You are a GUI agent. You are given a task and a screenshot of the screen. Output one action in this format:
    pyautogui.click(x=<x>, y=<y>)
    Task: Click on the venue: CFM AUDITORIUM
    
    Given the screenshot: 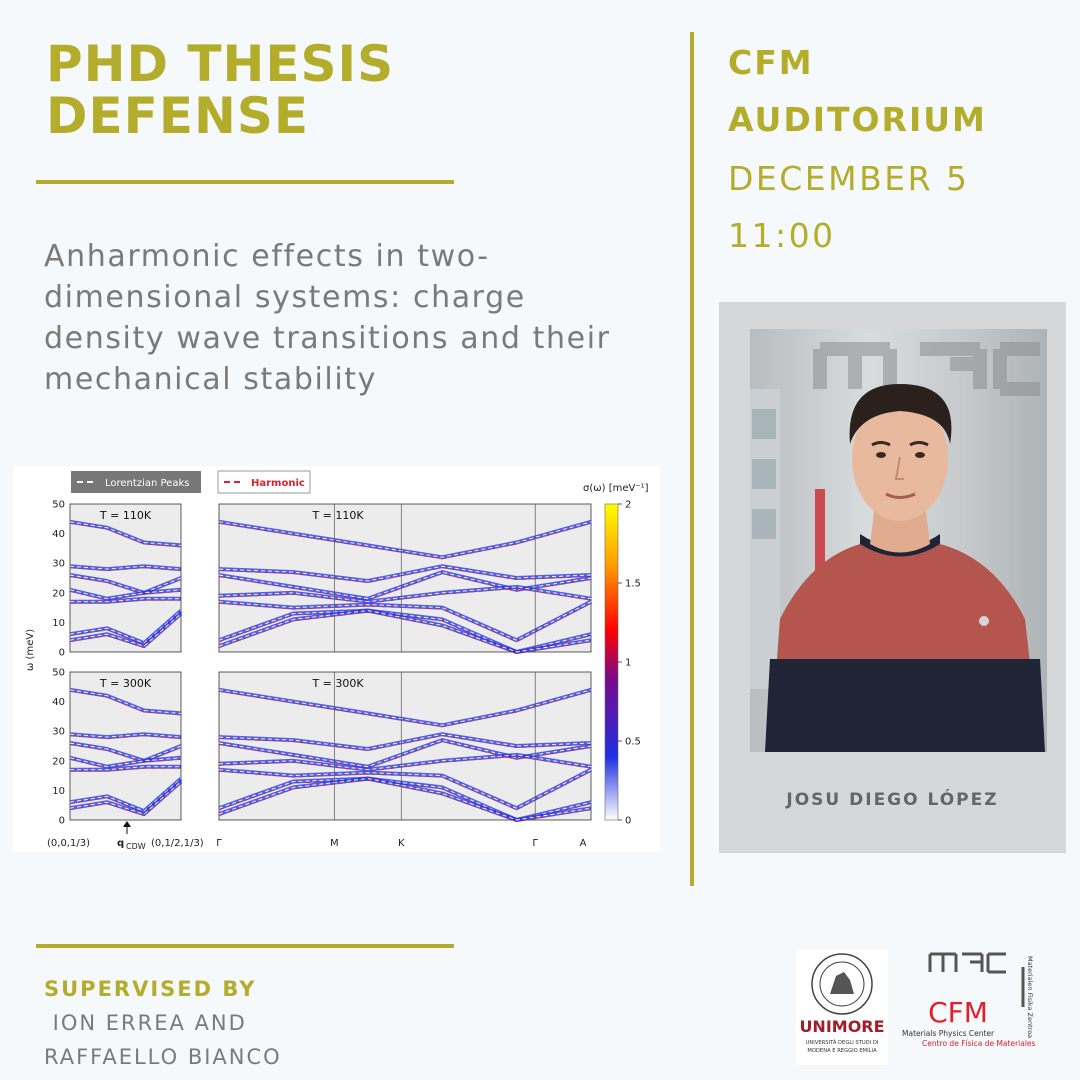 What is the action you would take?
    pyautogui.click(x=857, y=91)
    